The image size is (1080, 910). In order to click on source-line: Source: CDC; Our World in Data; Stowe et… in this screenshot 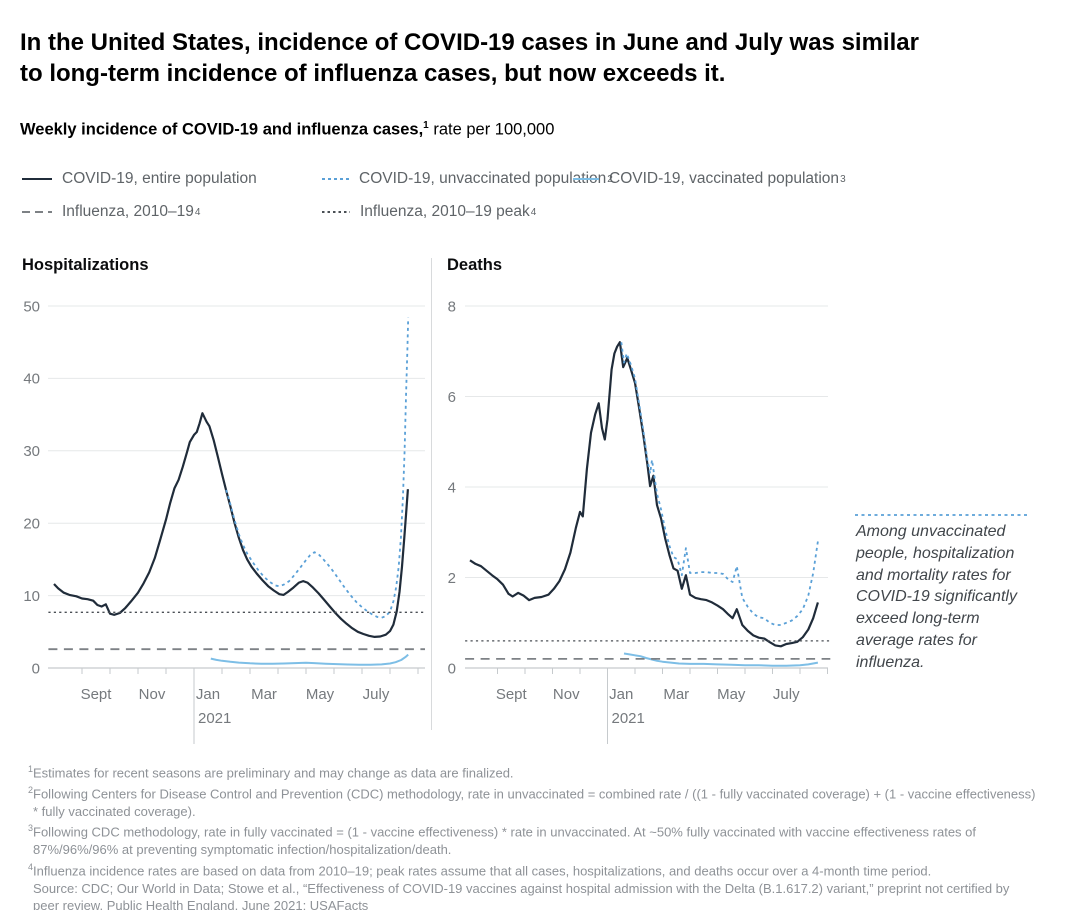, I will do `click(521, 895)`.